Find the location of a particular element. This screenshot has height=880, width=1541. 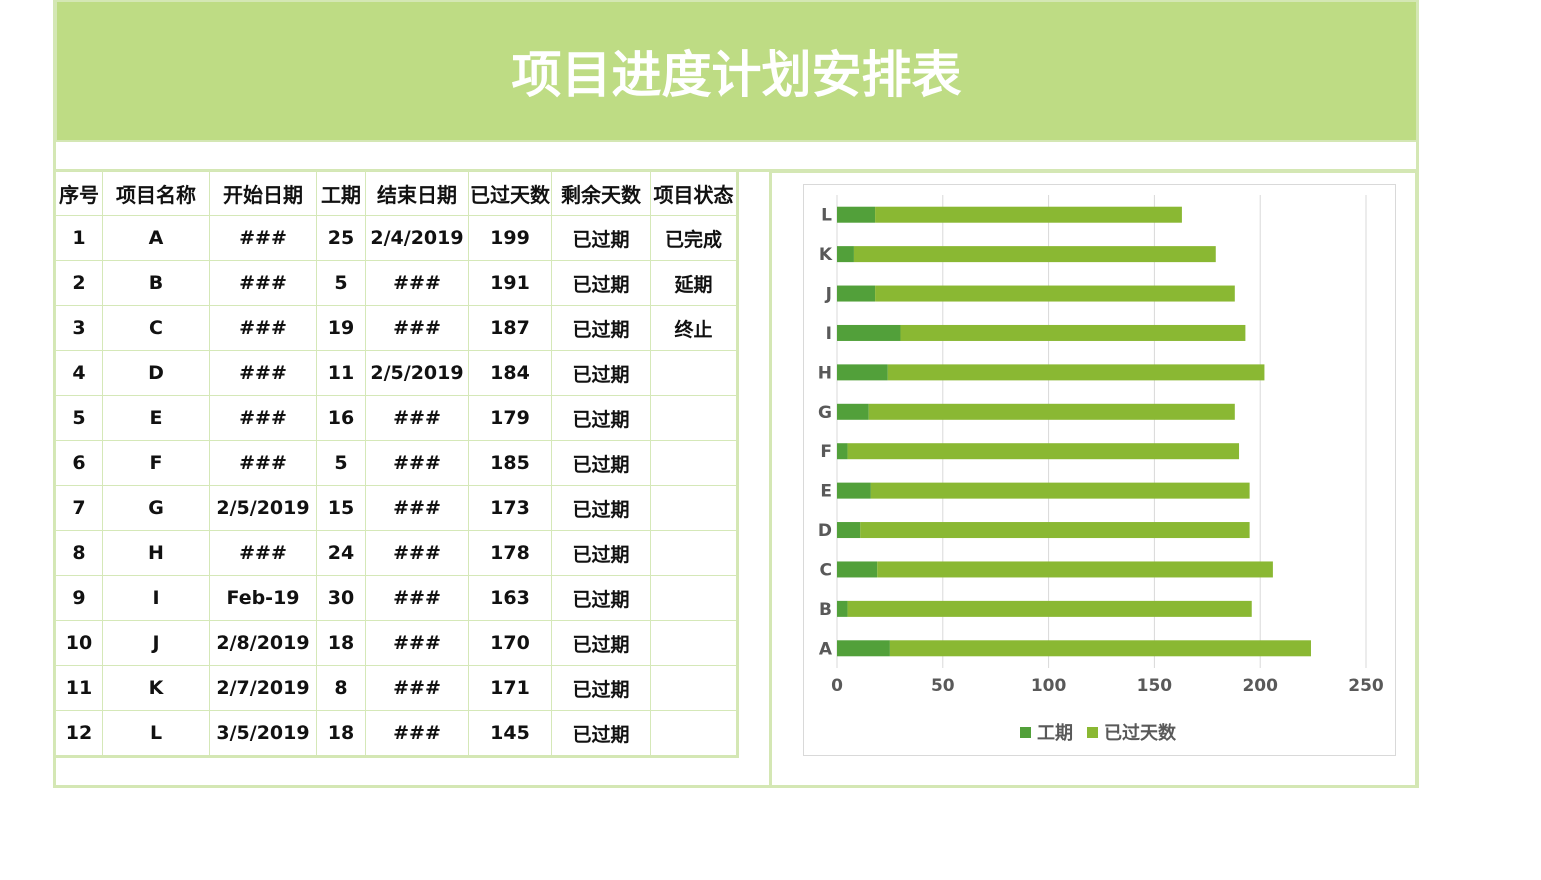

cell-days-passed: 187 is located at coordinates (510, 328).